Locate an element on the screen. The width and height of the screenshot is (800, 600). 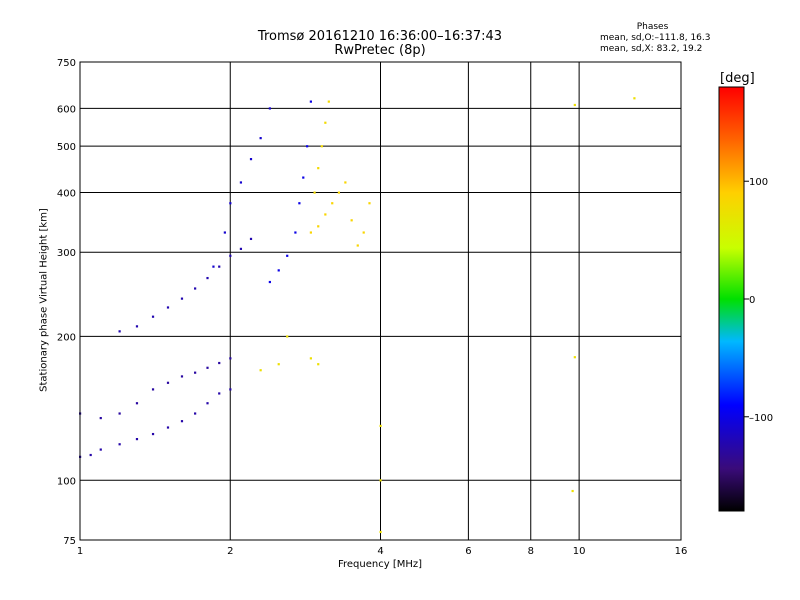
x-tick-labels: 1 2 4 6 8 10 16 is located at coordinates (382, 551).